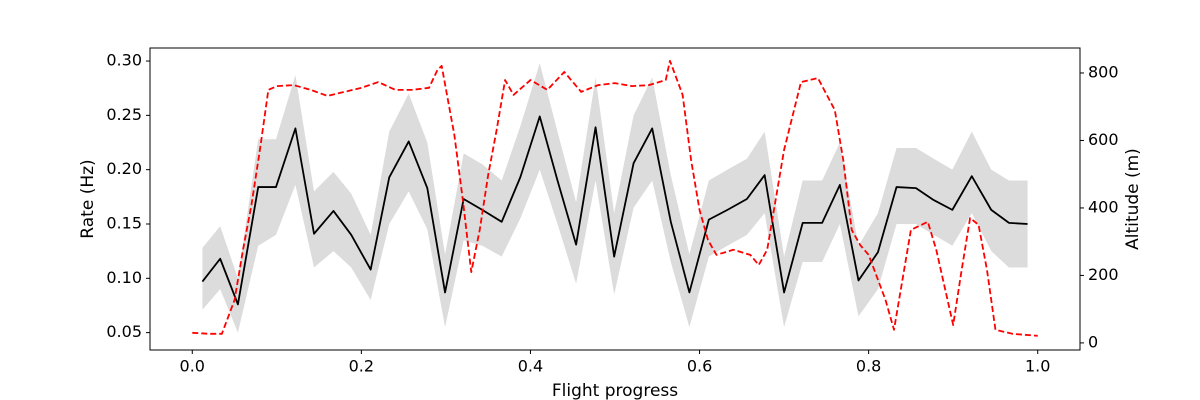 Image resolution: width=1200 pixels, height=400 pixels. Describe the element at coordinates (1103, 71) in the screenshot. I see `y2-tick-label: 800` at that location.